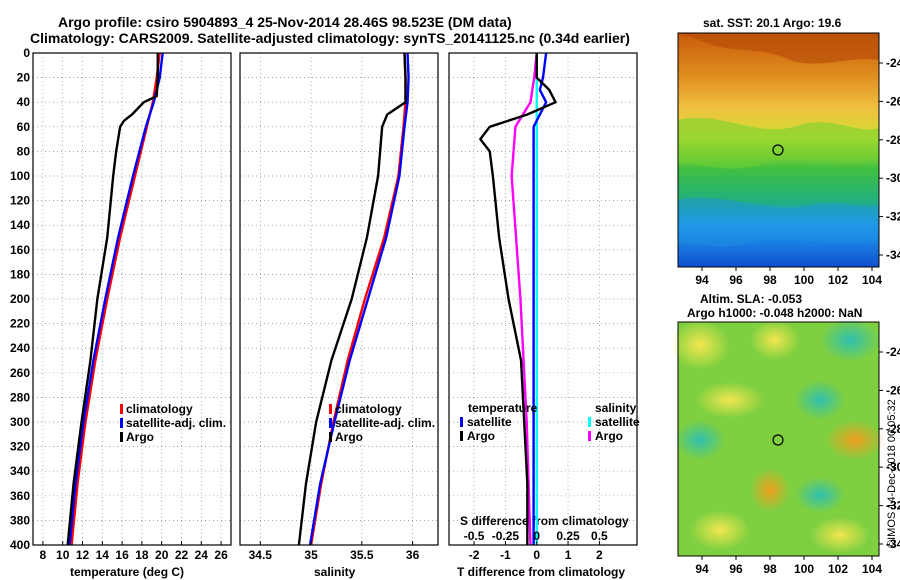 This screenshot has width=900, height=580. What do you see at coordinates (20, 373) in the screenshot?
I see `y-tick-label: 260` at bounding box center [20, 373].